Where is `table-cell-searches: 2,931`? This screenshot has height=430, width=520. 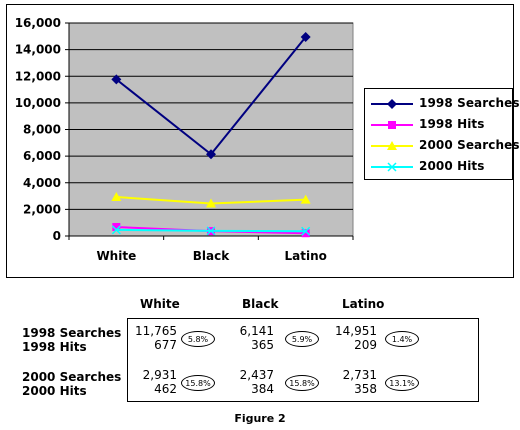
table-cell-searches: 2,931 is located at coordinates (159, 375).